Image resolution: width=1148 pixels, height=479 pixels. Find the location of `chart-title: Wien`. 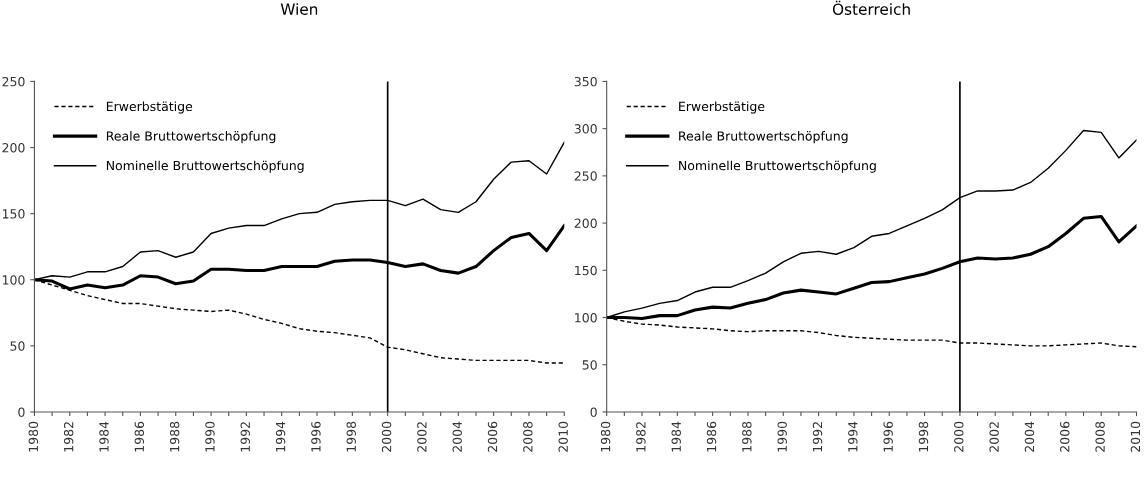

chart-title: Wien is located at coordinates (299, 9).